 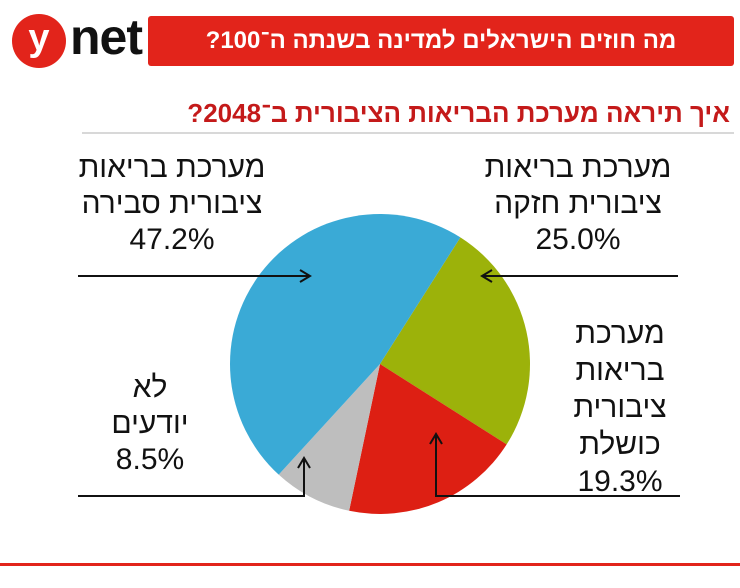 I want to click on label-reasonable: מערכת בריאות ציבורית סבירה 47.2%, so click(x=172, y=204).